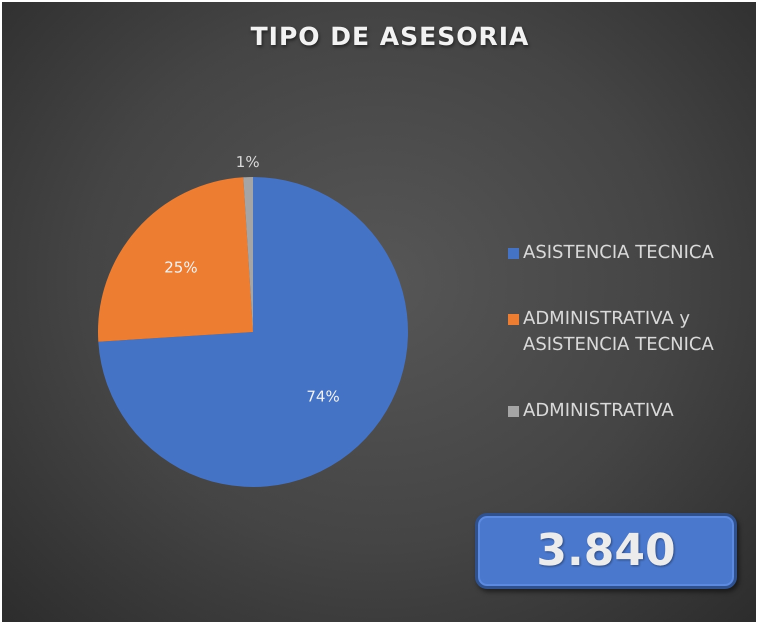 Image resolution: width=768 pixels, height=633 pixels. What do you see at coordinates (181, 267) in the screenshot?
I see `data-label: 25%` at bounding box center [181, 267].